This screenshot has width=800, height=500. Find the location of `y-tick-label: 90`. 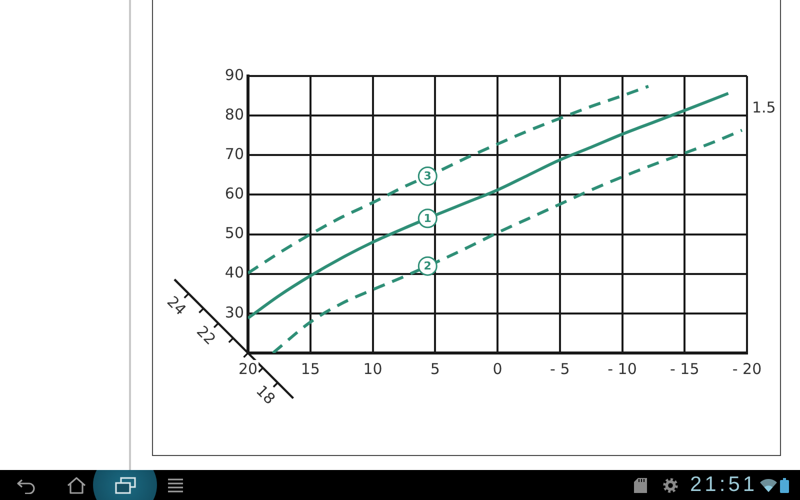

y-tick-label: 90 is located at coordinates (234, 75).